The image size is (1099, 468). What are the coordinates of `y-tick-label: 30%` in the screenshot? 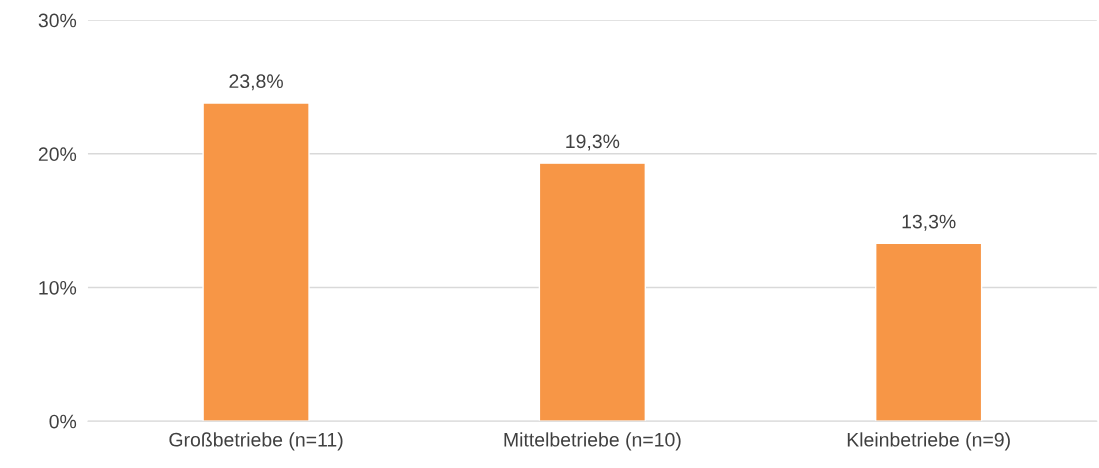 It's located at (57, 20).